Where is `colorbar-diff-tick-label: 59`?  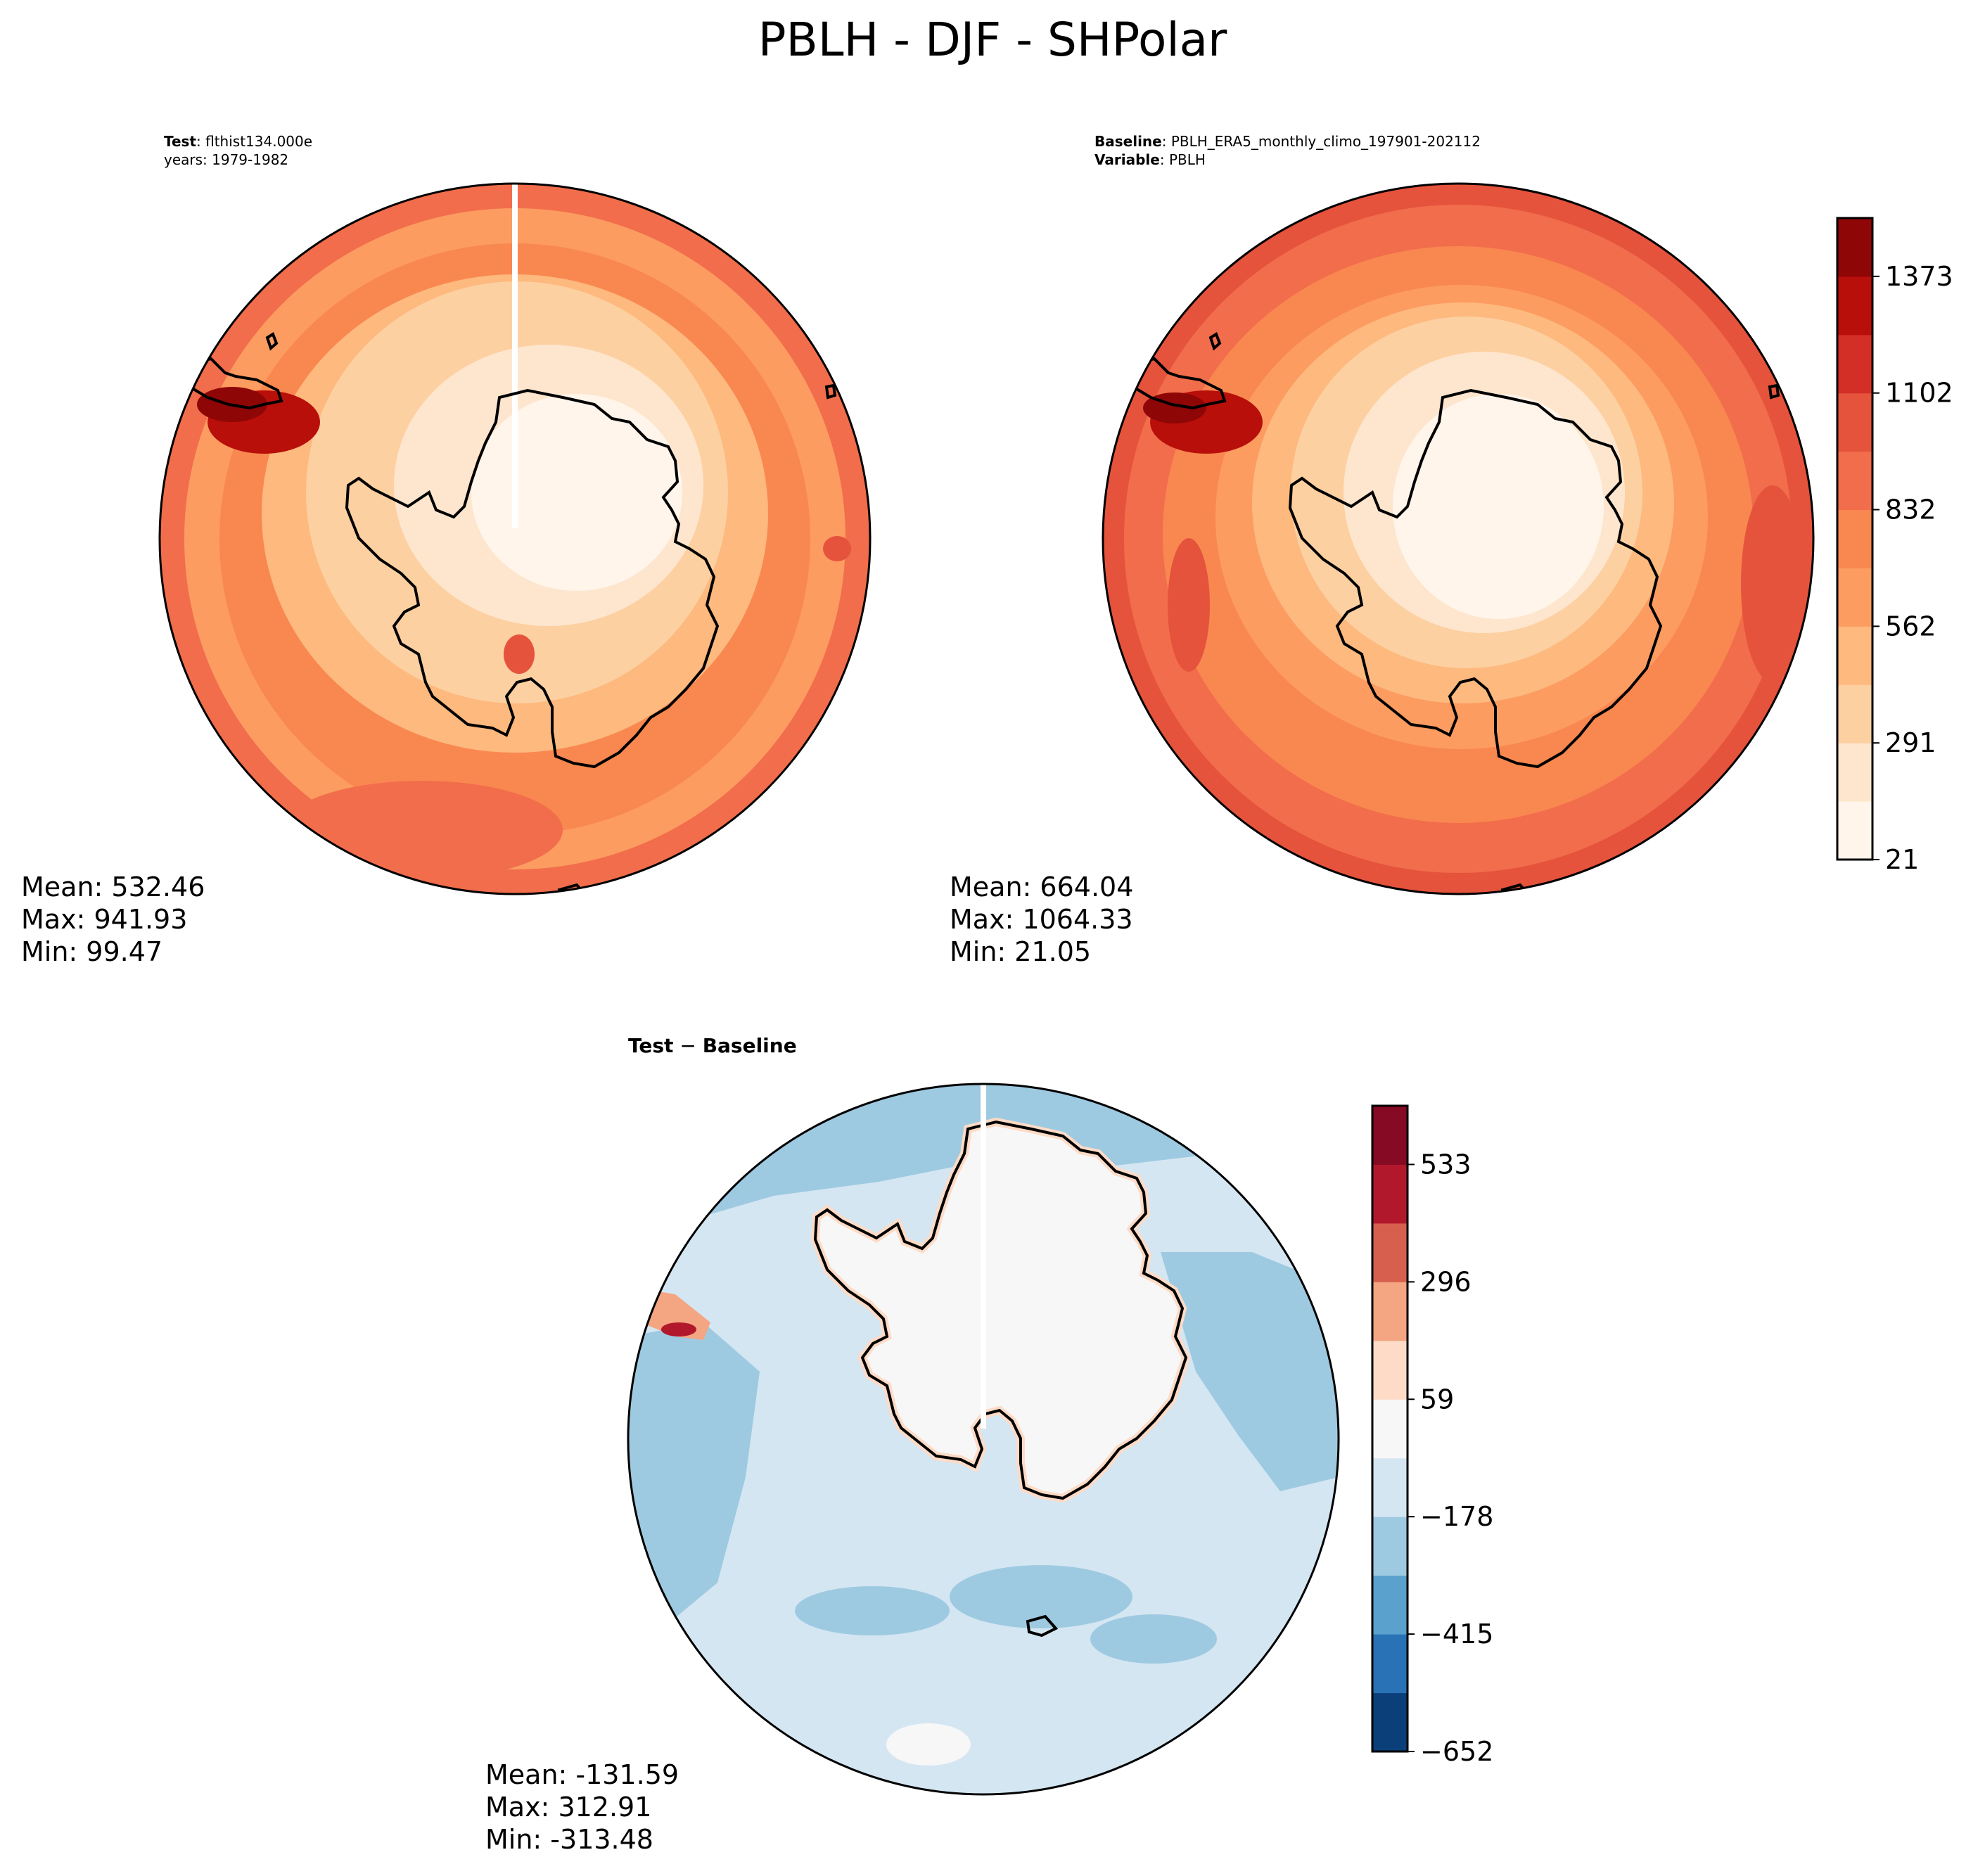 colorbar-diff-tick-label: 59 is located at coordinates (1437, 1399).